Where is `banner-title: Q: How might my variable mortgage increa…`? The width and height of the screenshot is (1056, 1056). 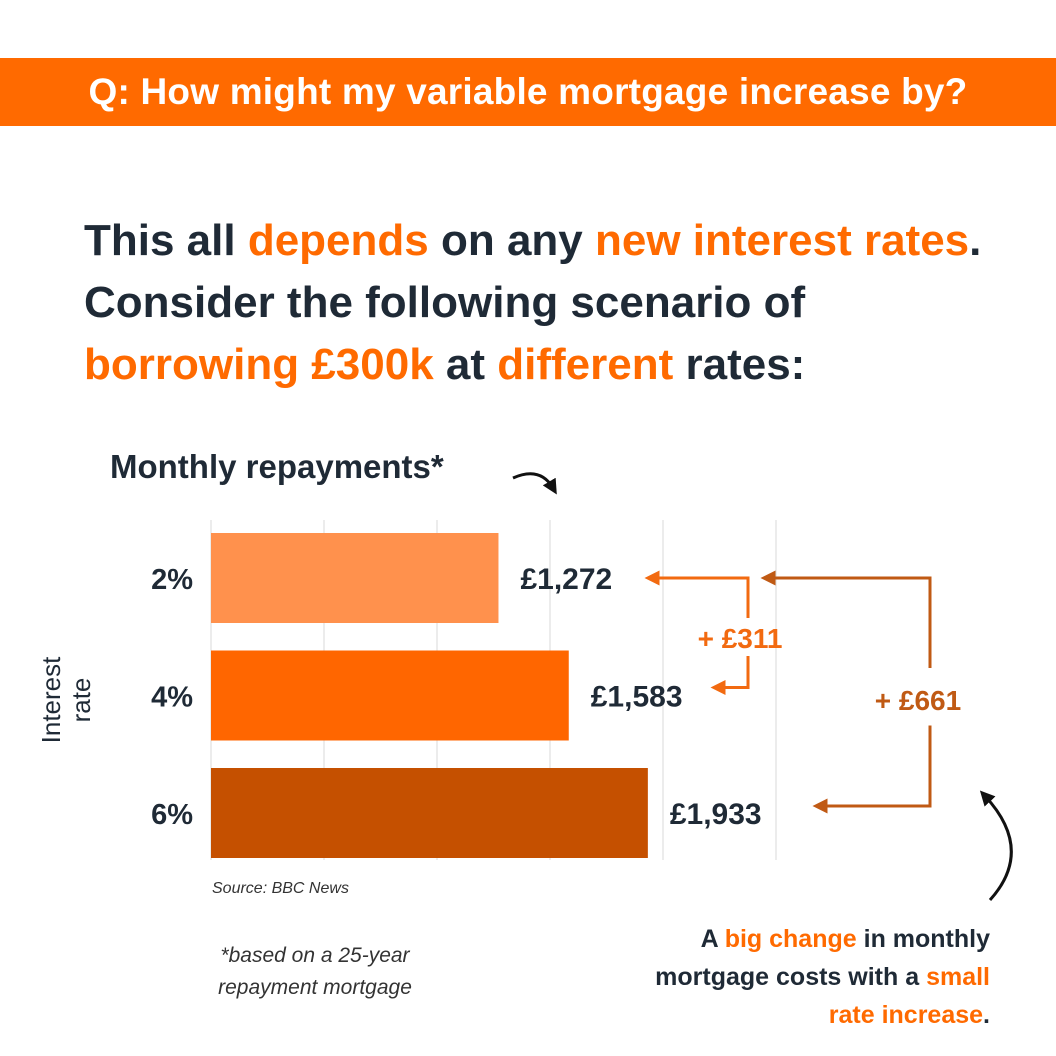 banner-title: Q: How might my variable mortgage increa… is located at coordinates (528, 91).